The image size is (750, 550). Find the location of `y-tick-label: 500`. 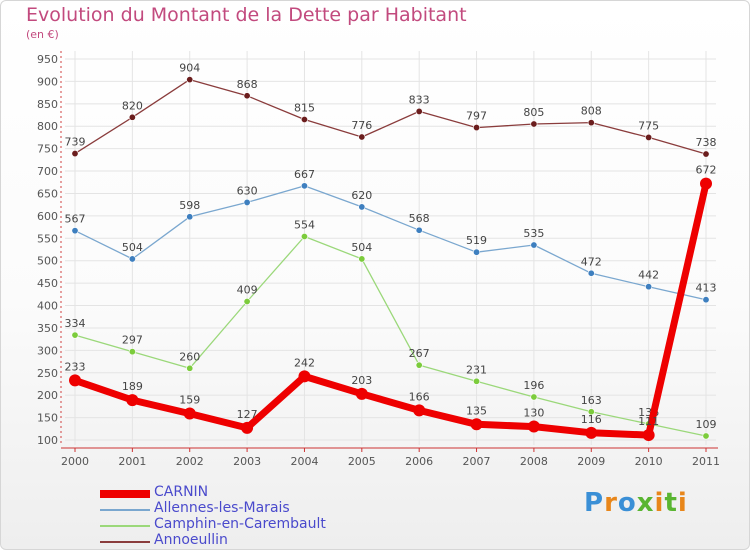

y-tick-label: 500 is located at coordinates (47, 261).